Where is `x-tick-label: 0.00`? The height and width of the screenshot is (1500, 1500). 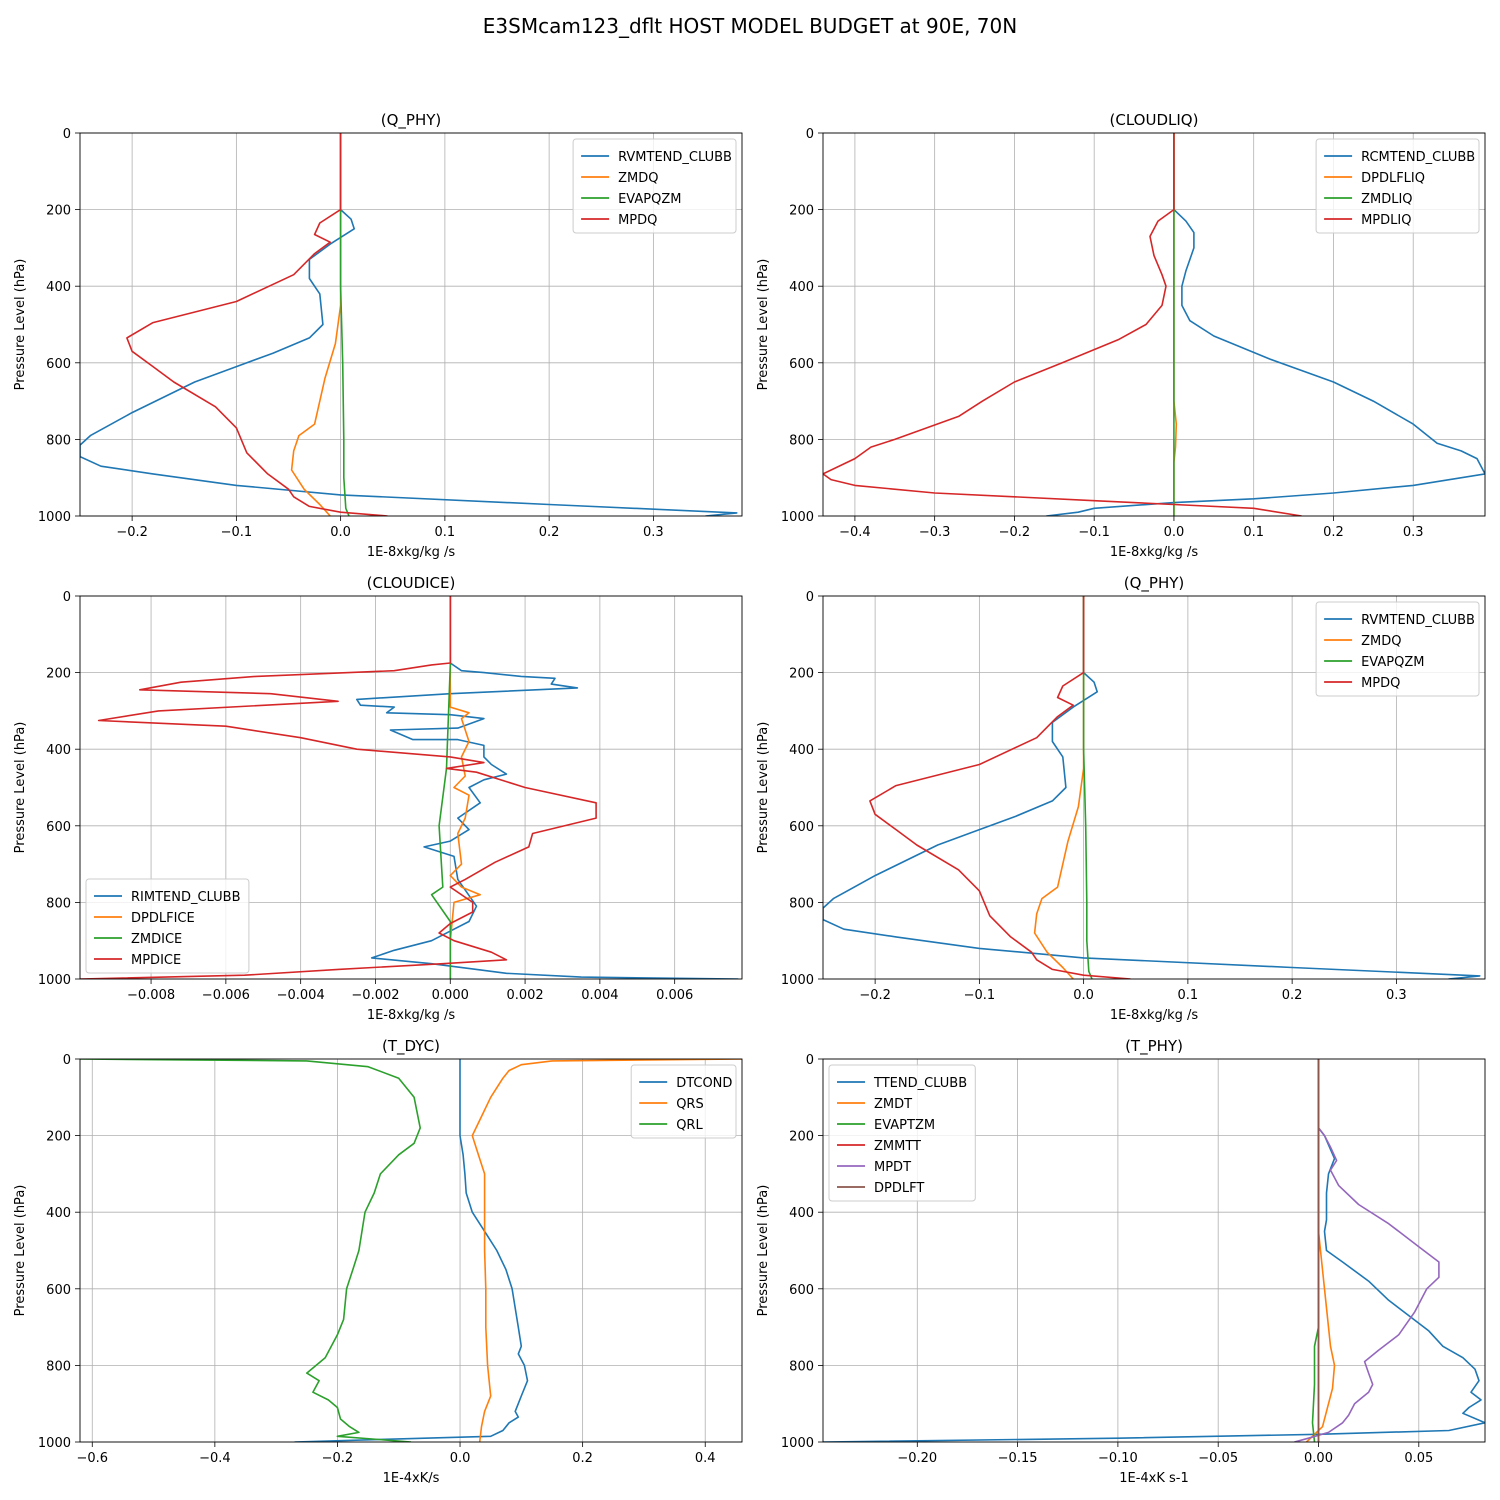
x-tick-label: 0.00 is located at coordinates (1318, 1458).